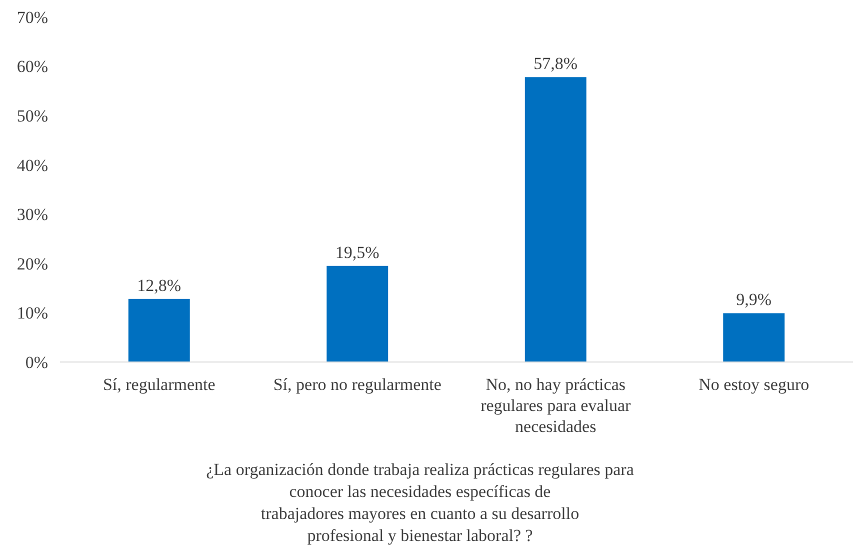 This screenshot has width=858, height=550. I want to click on y-tick-label: 30%, so click(32, 214).